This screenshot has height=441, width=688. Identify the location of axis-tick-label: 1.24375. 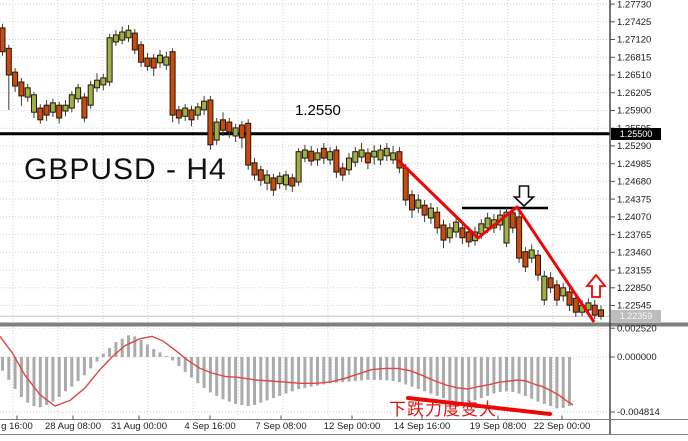
(634, 199).